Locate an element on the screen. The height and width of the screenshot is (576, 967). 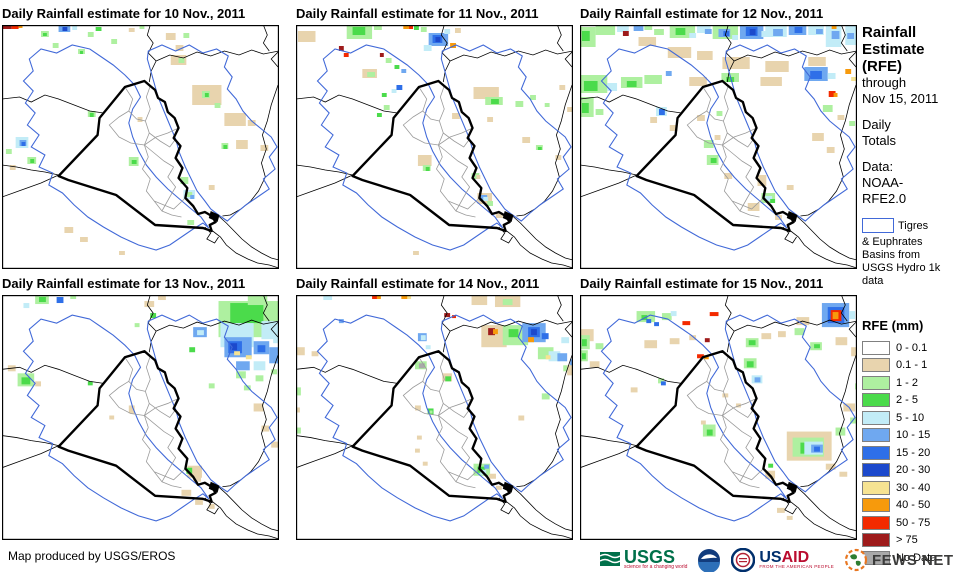
legend-label: 2 - 5 is located at coordinates (907, 400).